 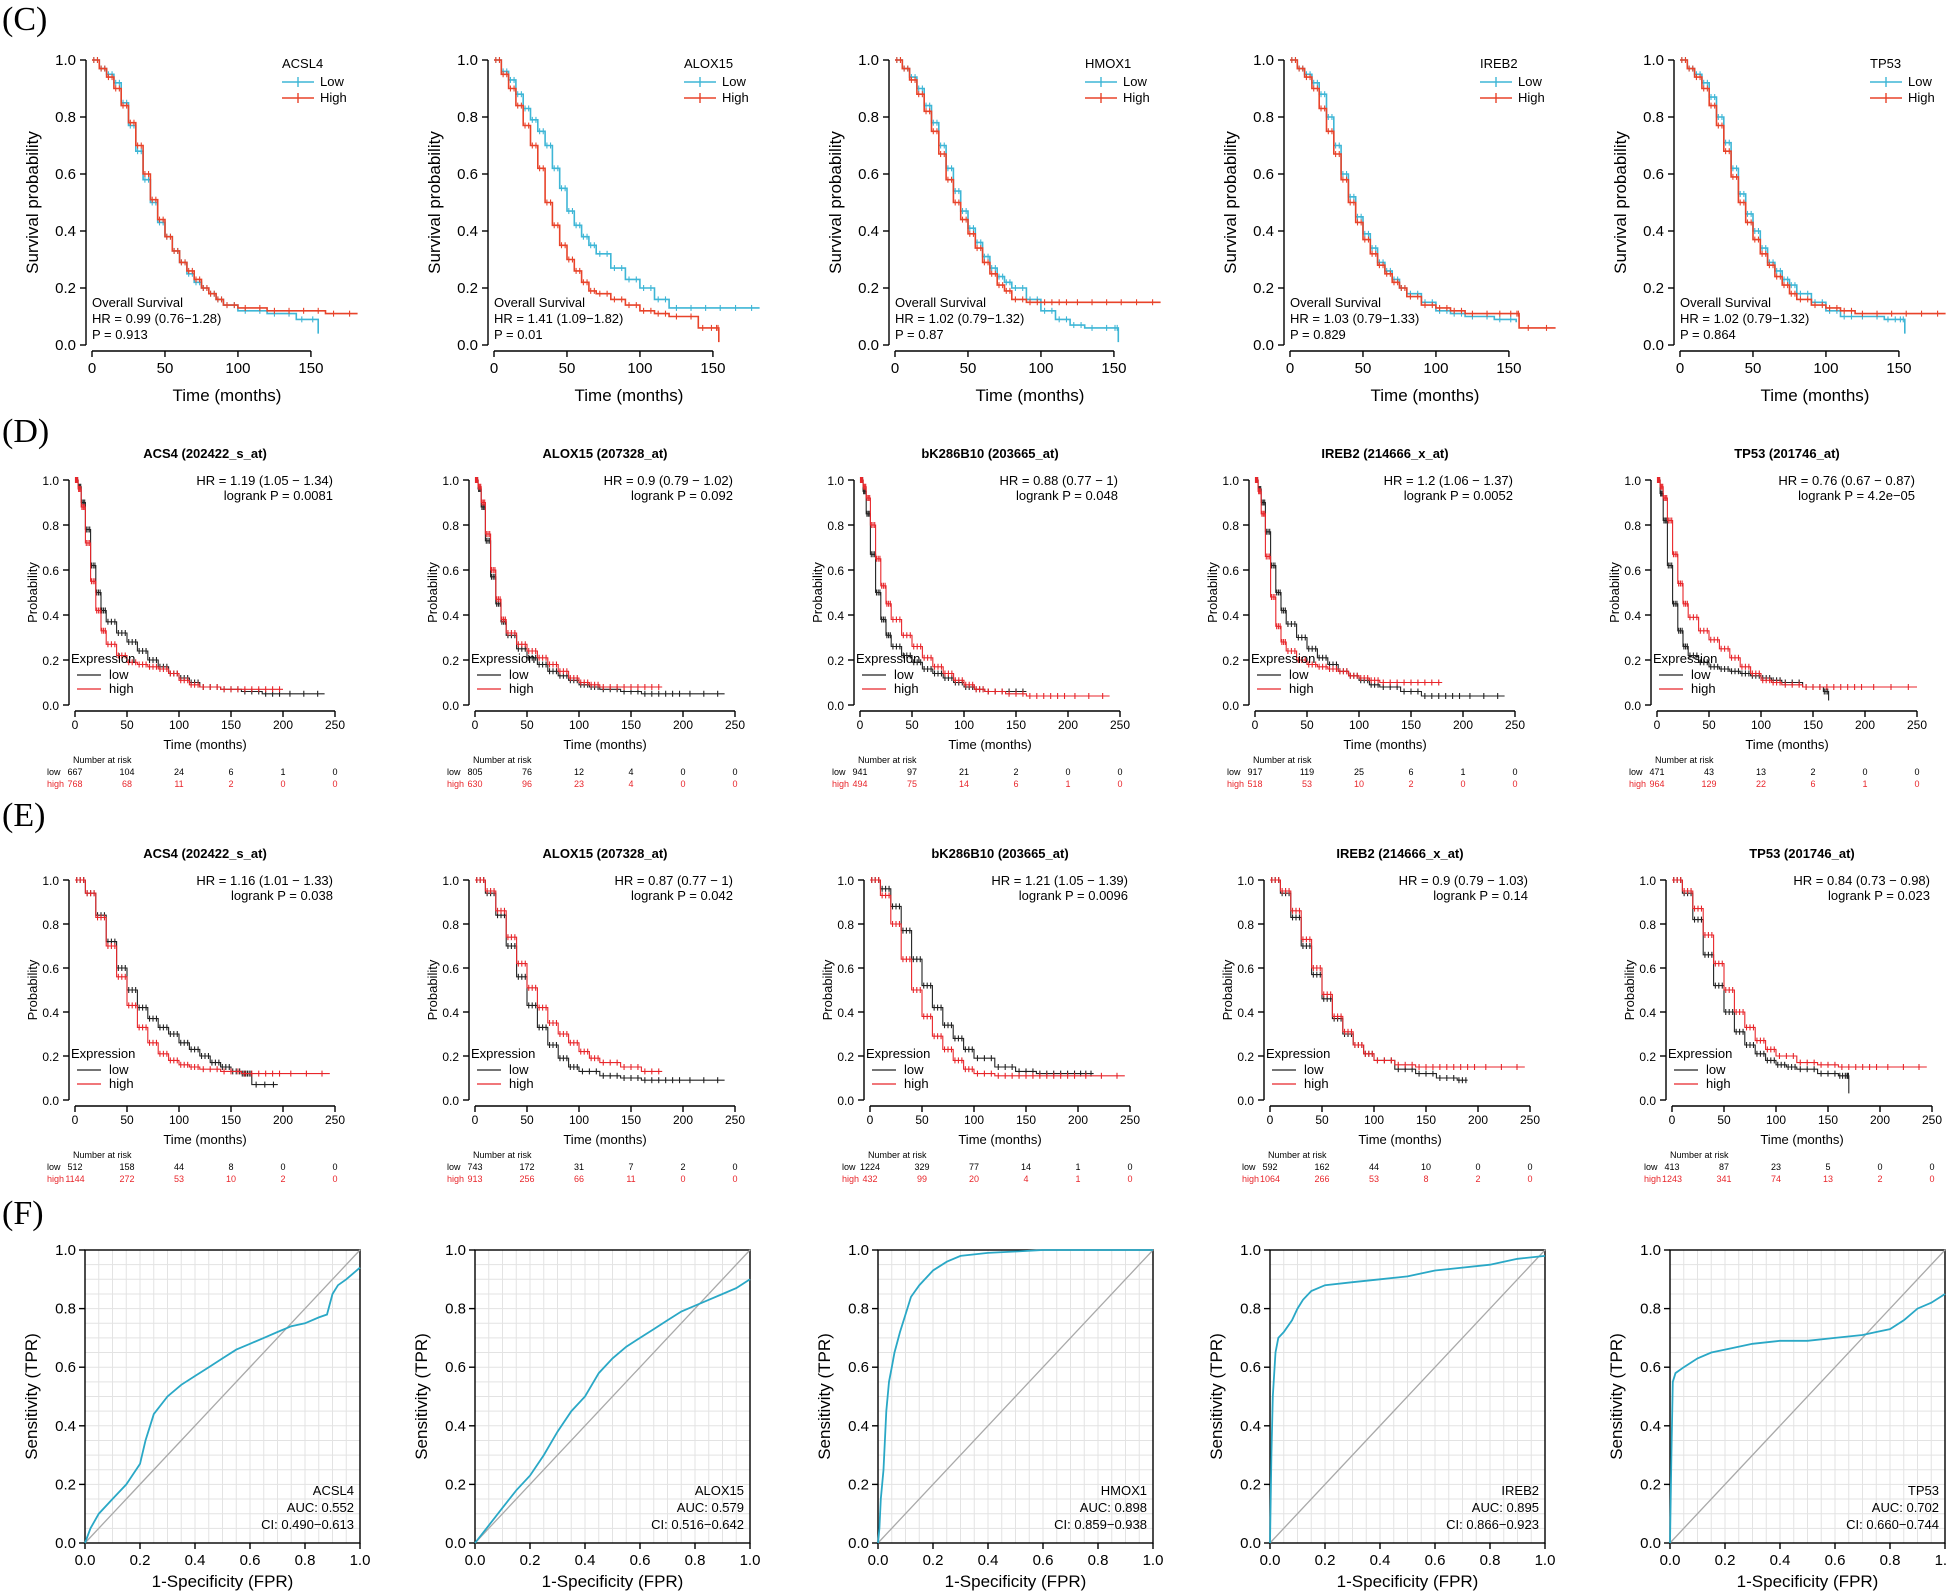 What do you see at coordinates (682, 495) in the screenshot?
I see `logrank-p: logrank P = 0.092` at bounding box center [682, 495].